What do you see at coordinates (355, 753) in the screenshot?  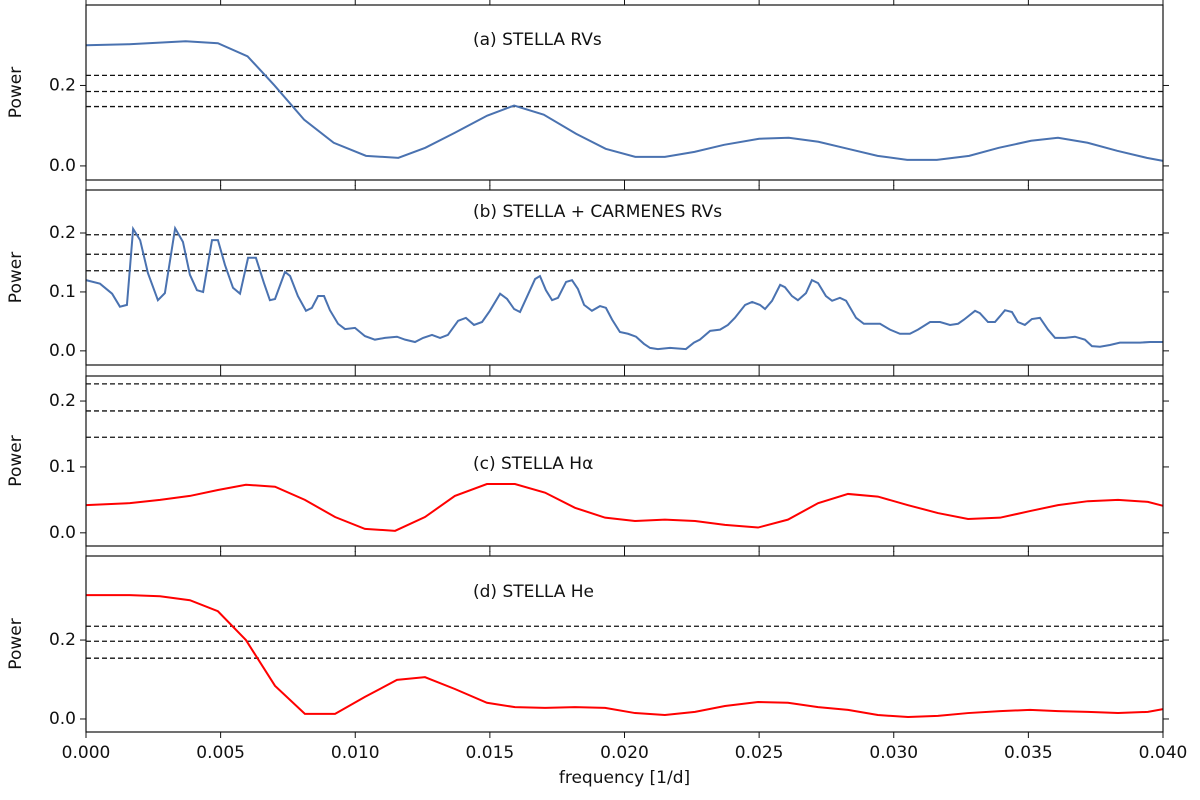 I see `x-tick-label: 0.010` at bounding box center [355, 753].